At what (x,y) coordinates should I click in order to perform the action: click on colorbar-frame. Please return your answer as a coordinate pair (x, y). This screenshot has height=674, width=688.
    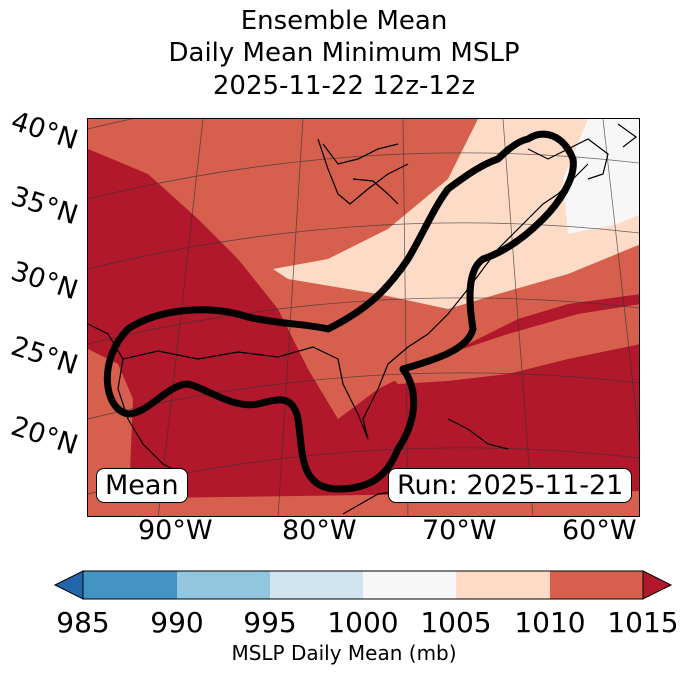
    Looking at the image, I should click on (363, 585).